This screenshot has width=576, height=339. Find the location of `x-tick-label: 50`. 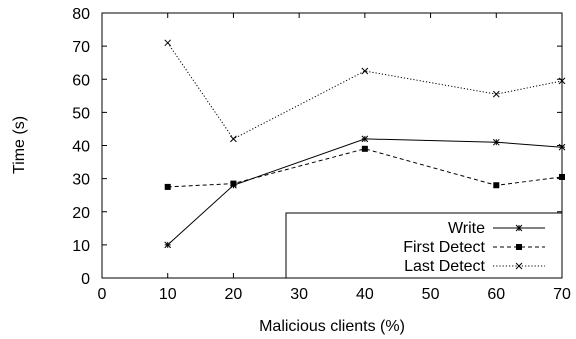

x-tick-label: 50 is located at coordinates (431, 294).